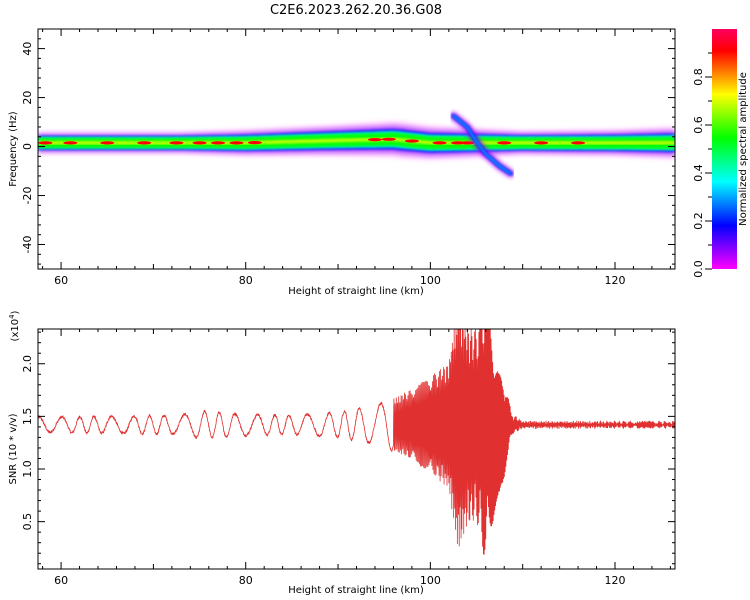 The width and height of the screenshot is (750, 600). I want to click on colorbar-label: Normalized spectral amplitude, so click(743, 149).